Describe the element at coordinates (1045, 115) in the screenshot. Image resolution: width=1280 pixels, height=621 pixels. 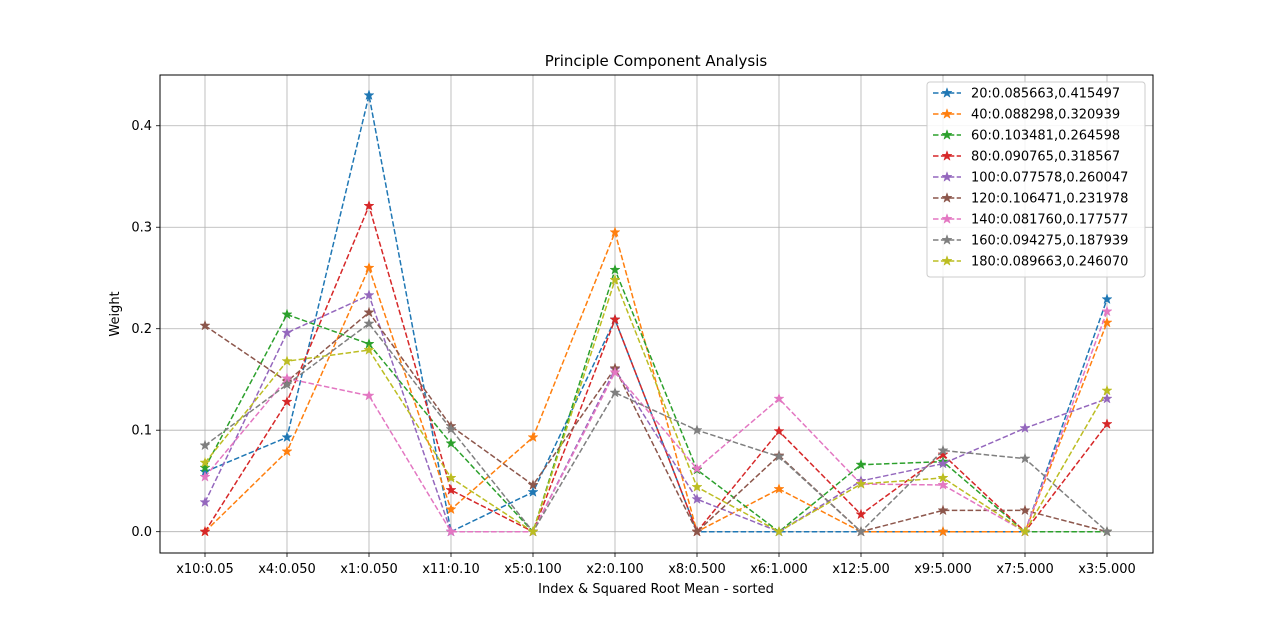
I see `legend-label: 40:0.088298,0.320939` at that location.